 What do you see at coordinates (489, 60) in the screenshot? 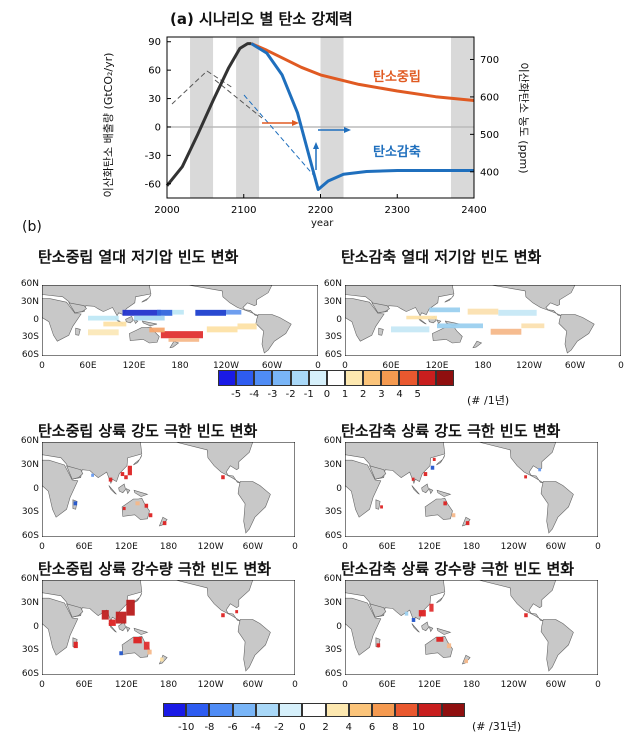
I see `y2-tick-label-3: 700` at bounding box center [489, 60].